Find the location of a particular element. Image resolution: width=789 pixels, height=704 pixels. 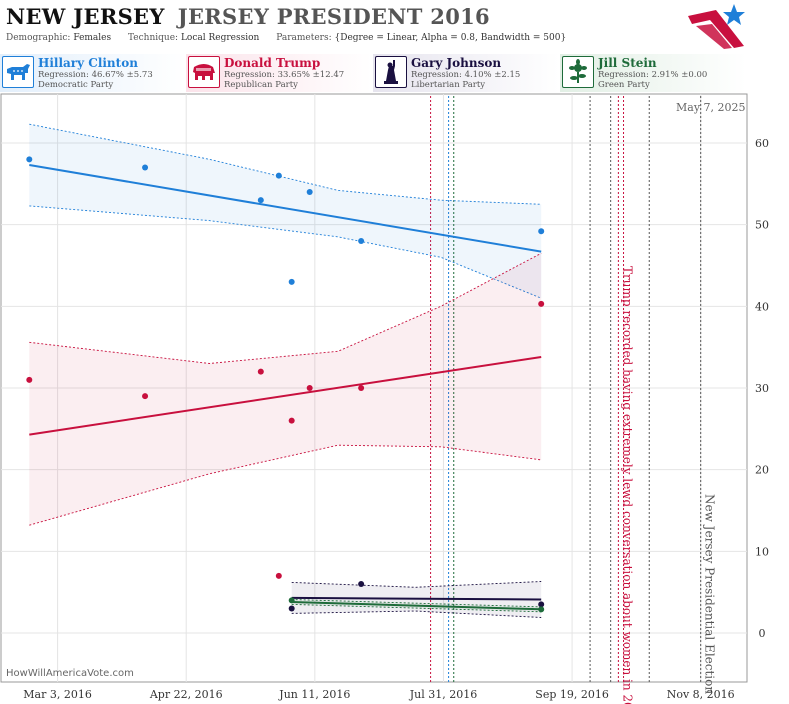

hillary-clinton-trend-line is located at coordinates (285, 208).